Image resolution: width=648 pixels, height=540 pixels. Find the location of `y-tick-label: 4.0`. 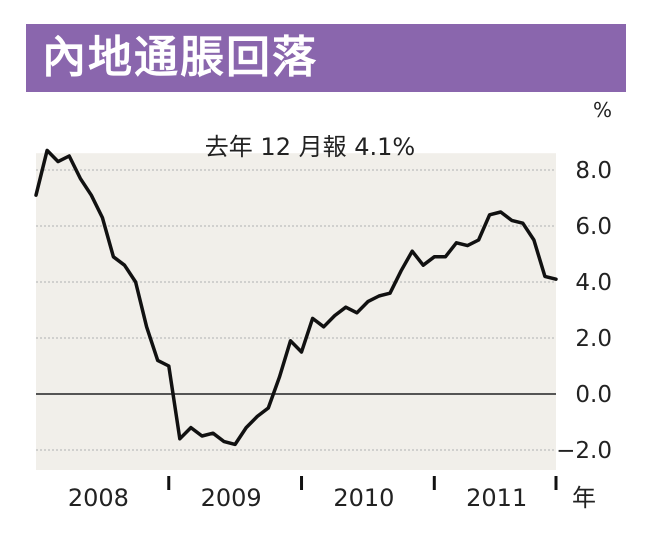

y-tick-label: 4.0 is located at coordinates (593, 283).